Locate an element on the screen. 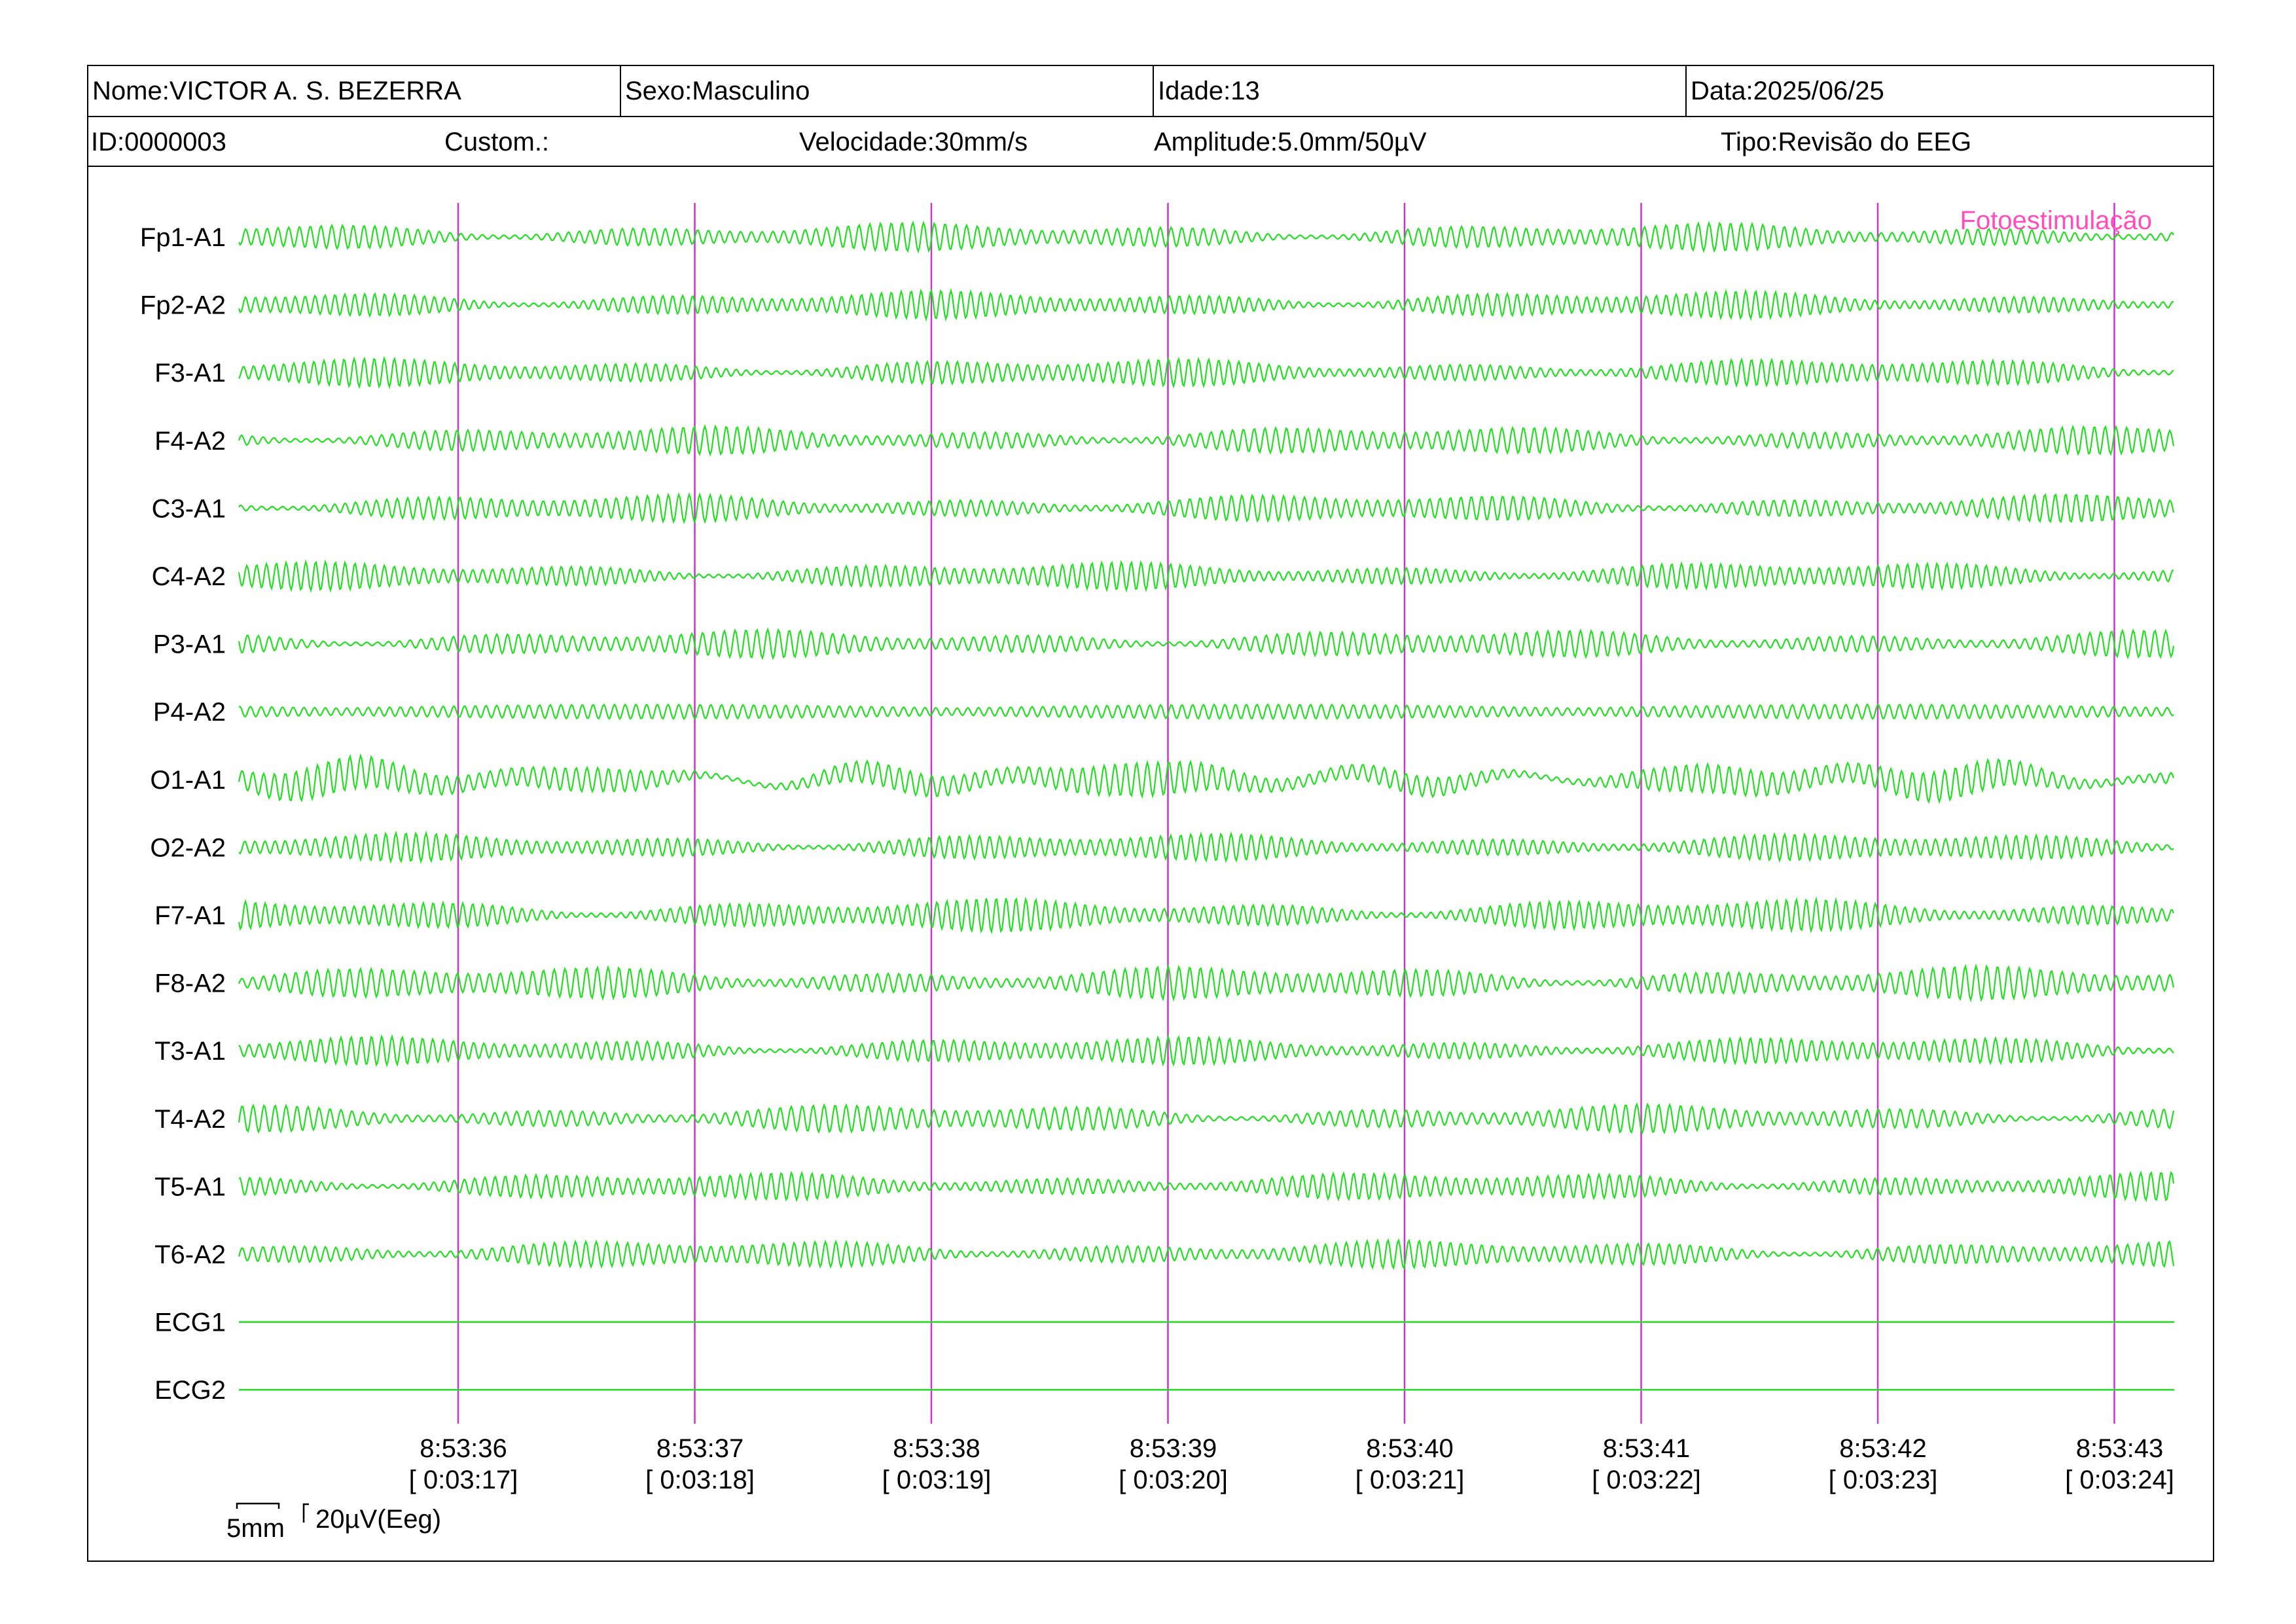 This screenshot has width=2296, height=1624. time-clock-label: 8:53:39 is located at coordinates (1173, 1448).